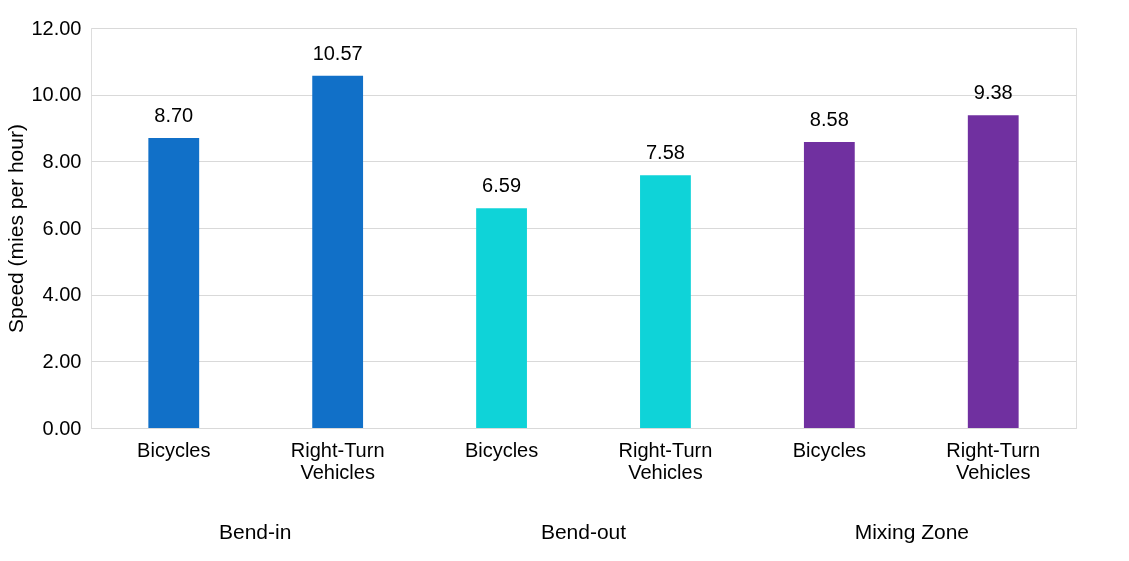  I want to click on text: Mixing Zone, so click(912, 531).